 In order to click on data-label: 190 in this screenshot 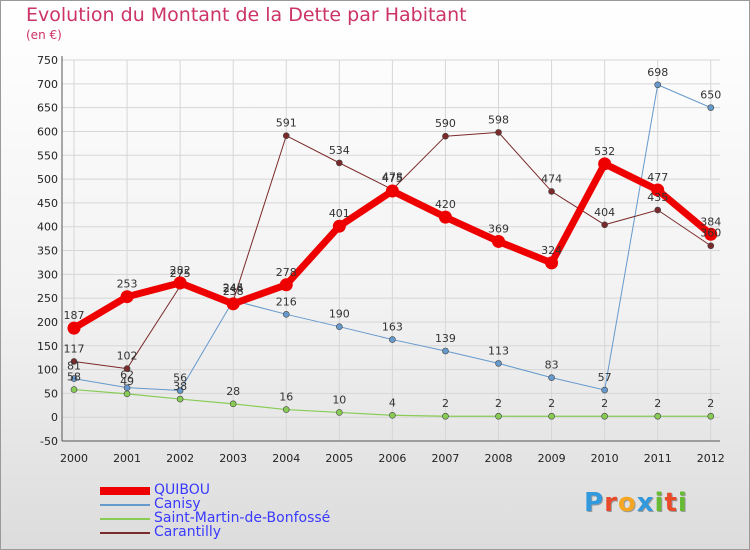, I will do `click(339, 314)`.